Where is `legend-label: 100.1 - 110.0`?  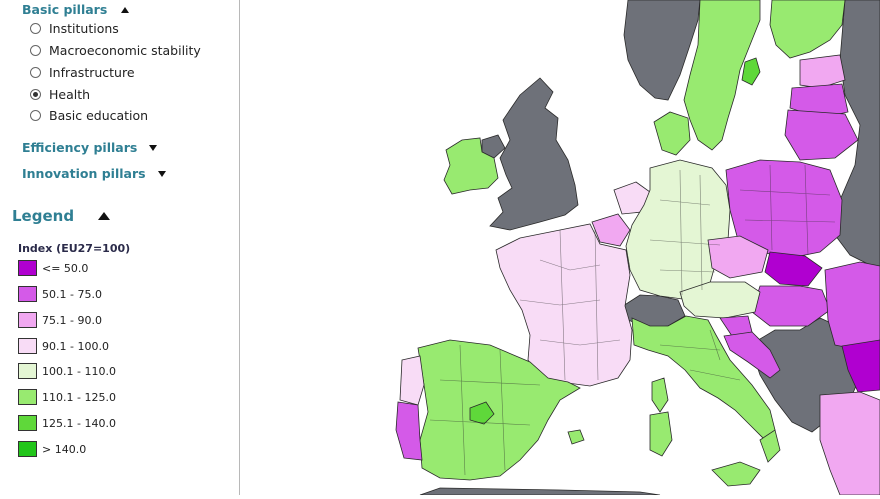 legend-label: 100.1 - 110.0 is located at coordinates (79, 371).